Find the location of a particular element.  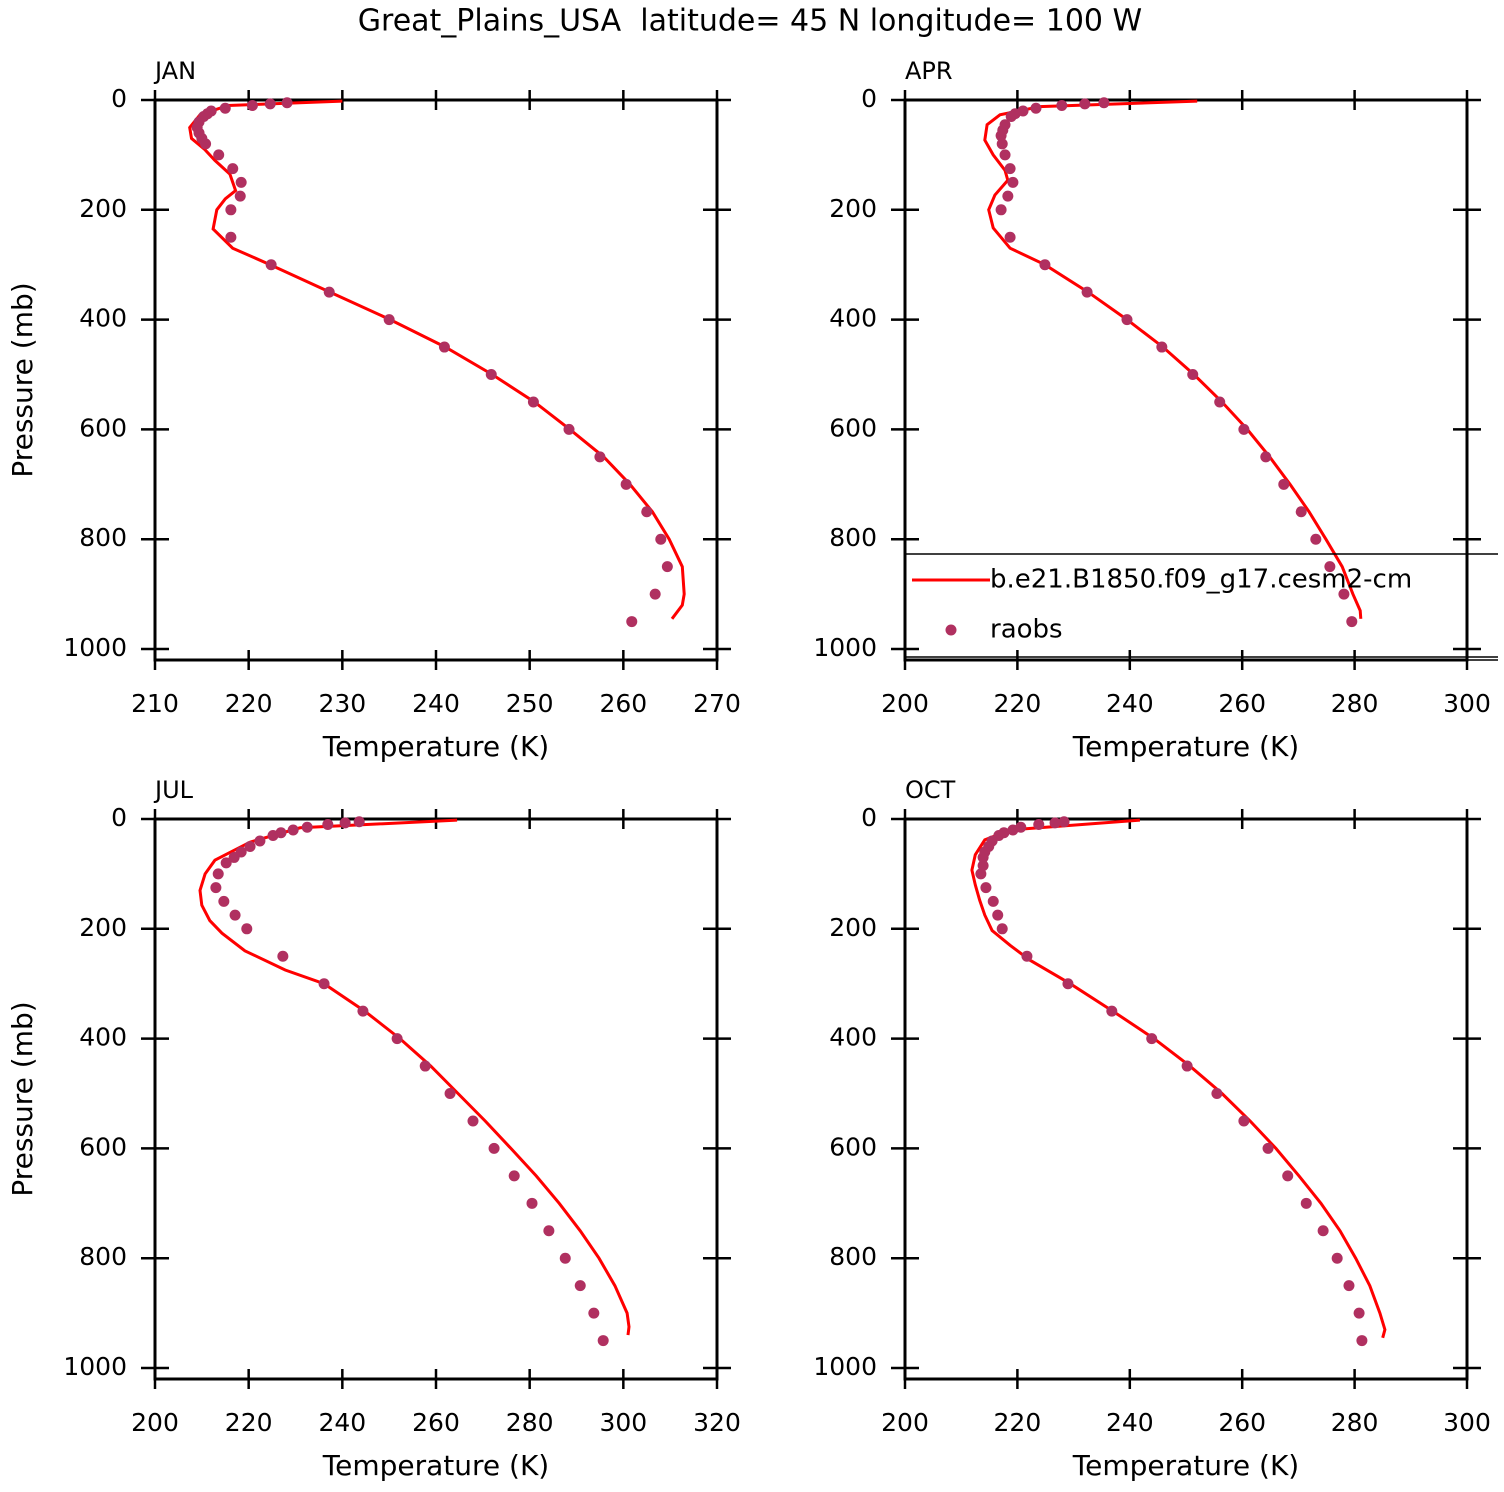

panel-title: APR is located at coordinates (929, 71).